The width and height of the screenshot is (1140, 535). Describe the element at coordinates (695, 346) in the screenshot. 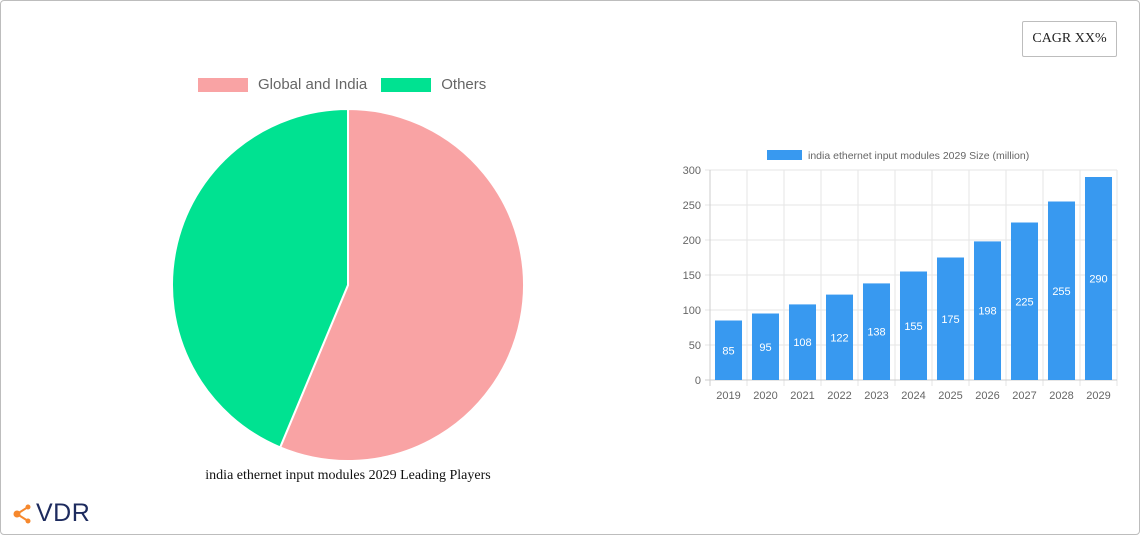

I see `y-tick-label: 50` at that location.